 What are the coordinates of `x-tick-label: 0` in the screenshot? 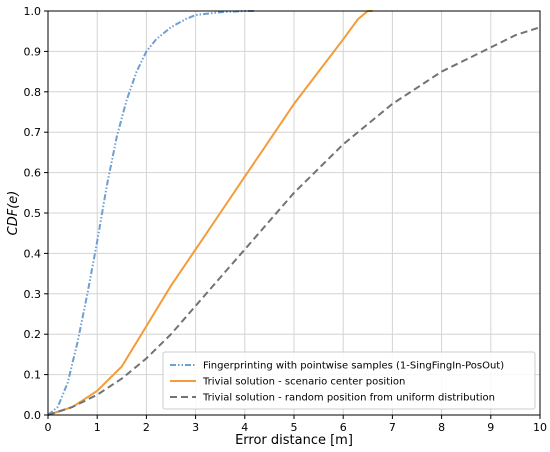 It's located at (48, 427).